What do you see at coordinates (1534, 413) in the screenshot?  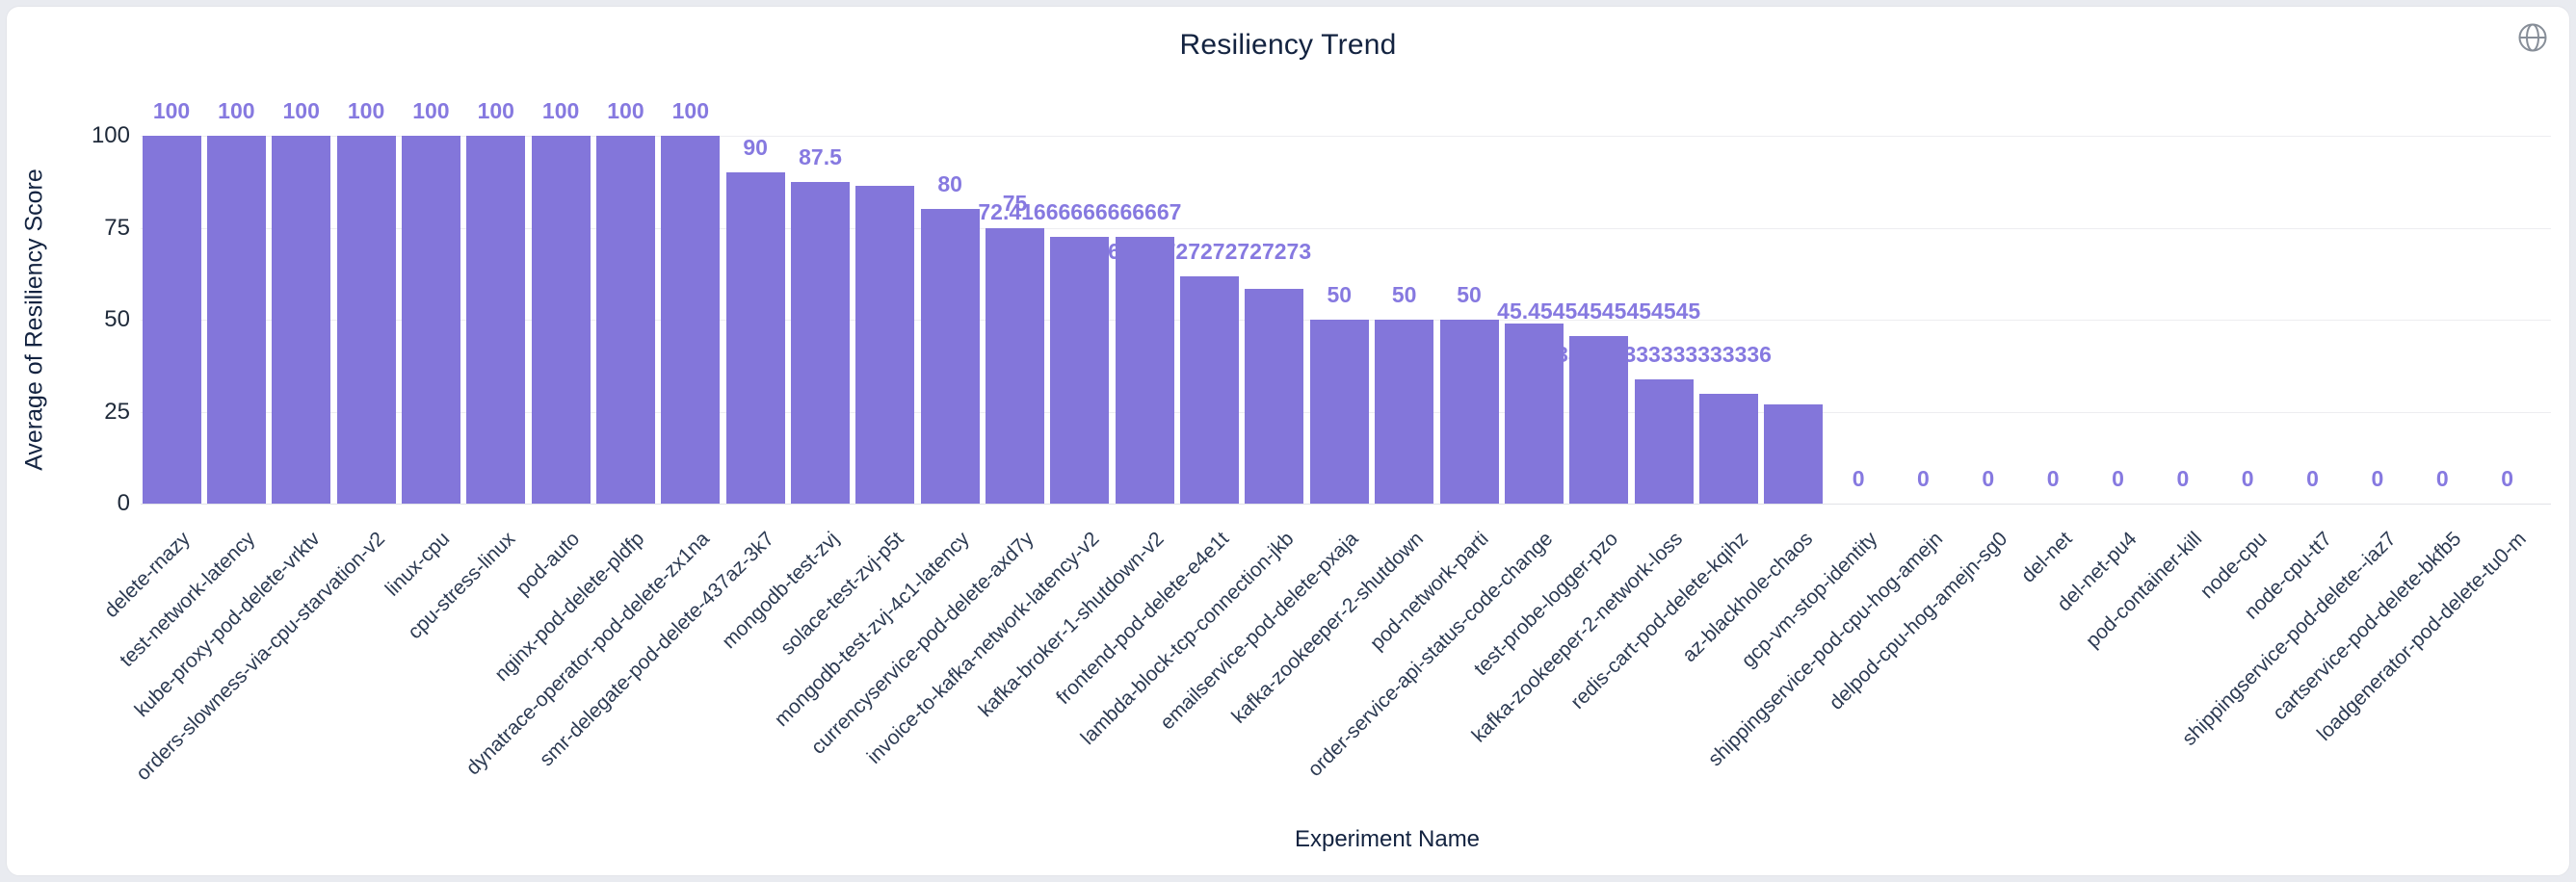 I see `bar-order-service-api-status-code-change` at bounding box center [1534, 413].